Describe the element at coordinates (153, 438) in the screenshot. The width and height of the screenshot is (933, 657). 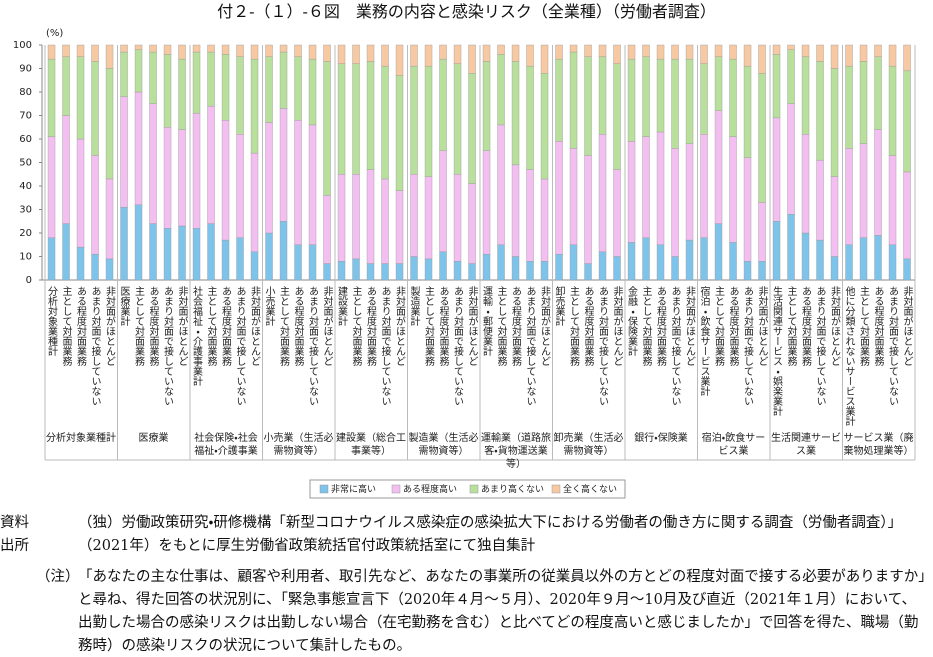
I see `group-label: 医療業` at that location.